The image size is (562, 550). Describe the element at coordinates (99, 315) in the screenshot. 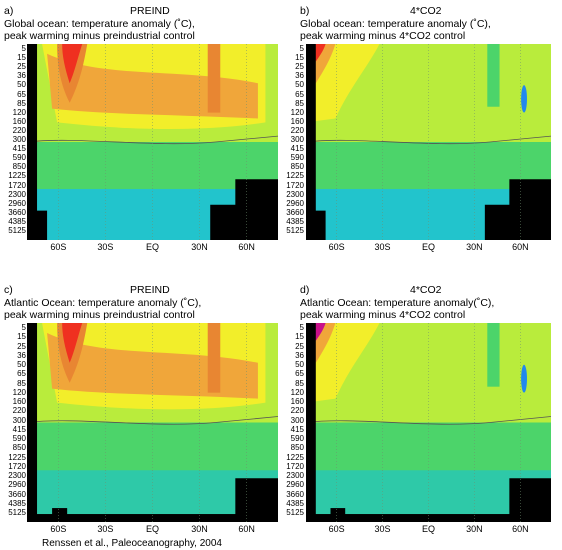

I see `chart-title-line2: peak warming minus preindustrial control` at that location.